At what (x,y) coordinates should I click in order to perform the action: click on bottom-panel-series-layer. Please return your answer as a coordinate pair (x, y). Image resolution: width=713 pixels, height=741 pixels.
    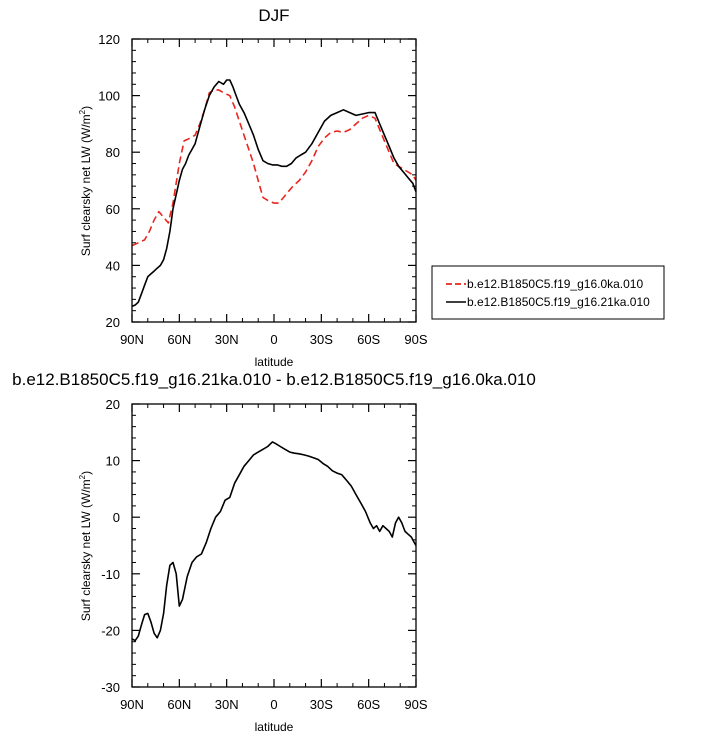
    Looking at the image, I should click on (274, 541).